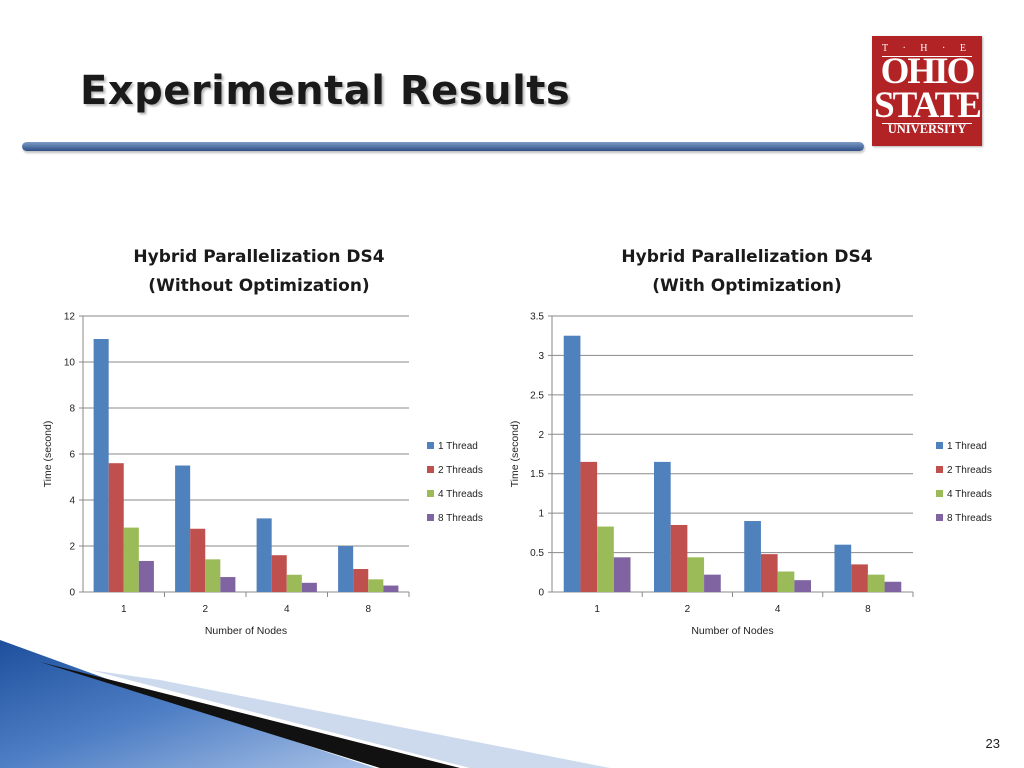 The height and width of the screenshot is (768, 1024). I want to click on logo-rule-bottom, so click(927, 123).